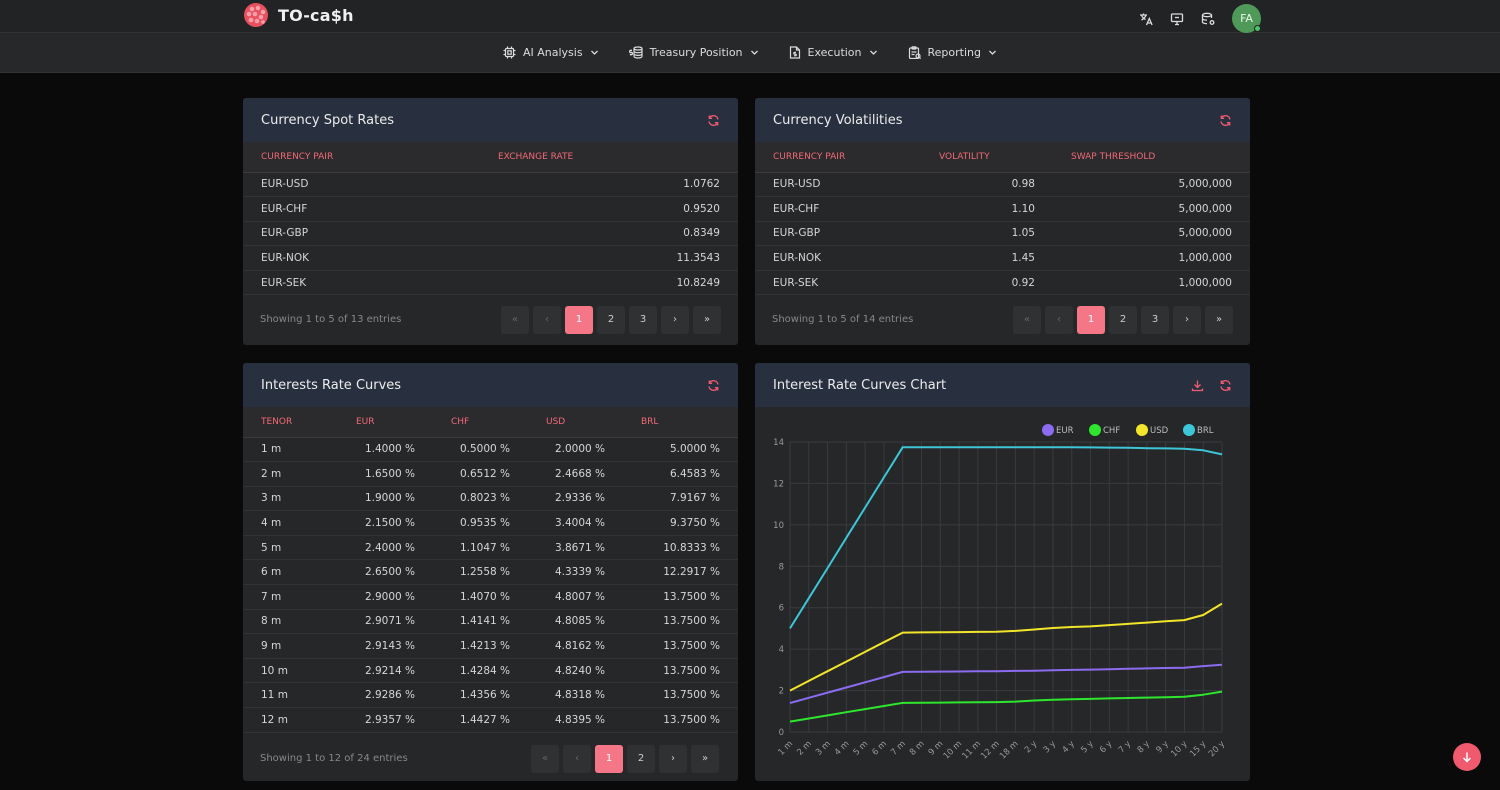 Image resolution: width=1500 pixels, height=790 pixels. I want to click on legend-swatch-brl, so click(1189, 430).